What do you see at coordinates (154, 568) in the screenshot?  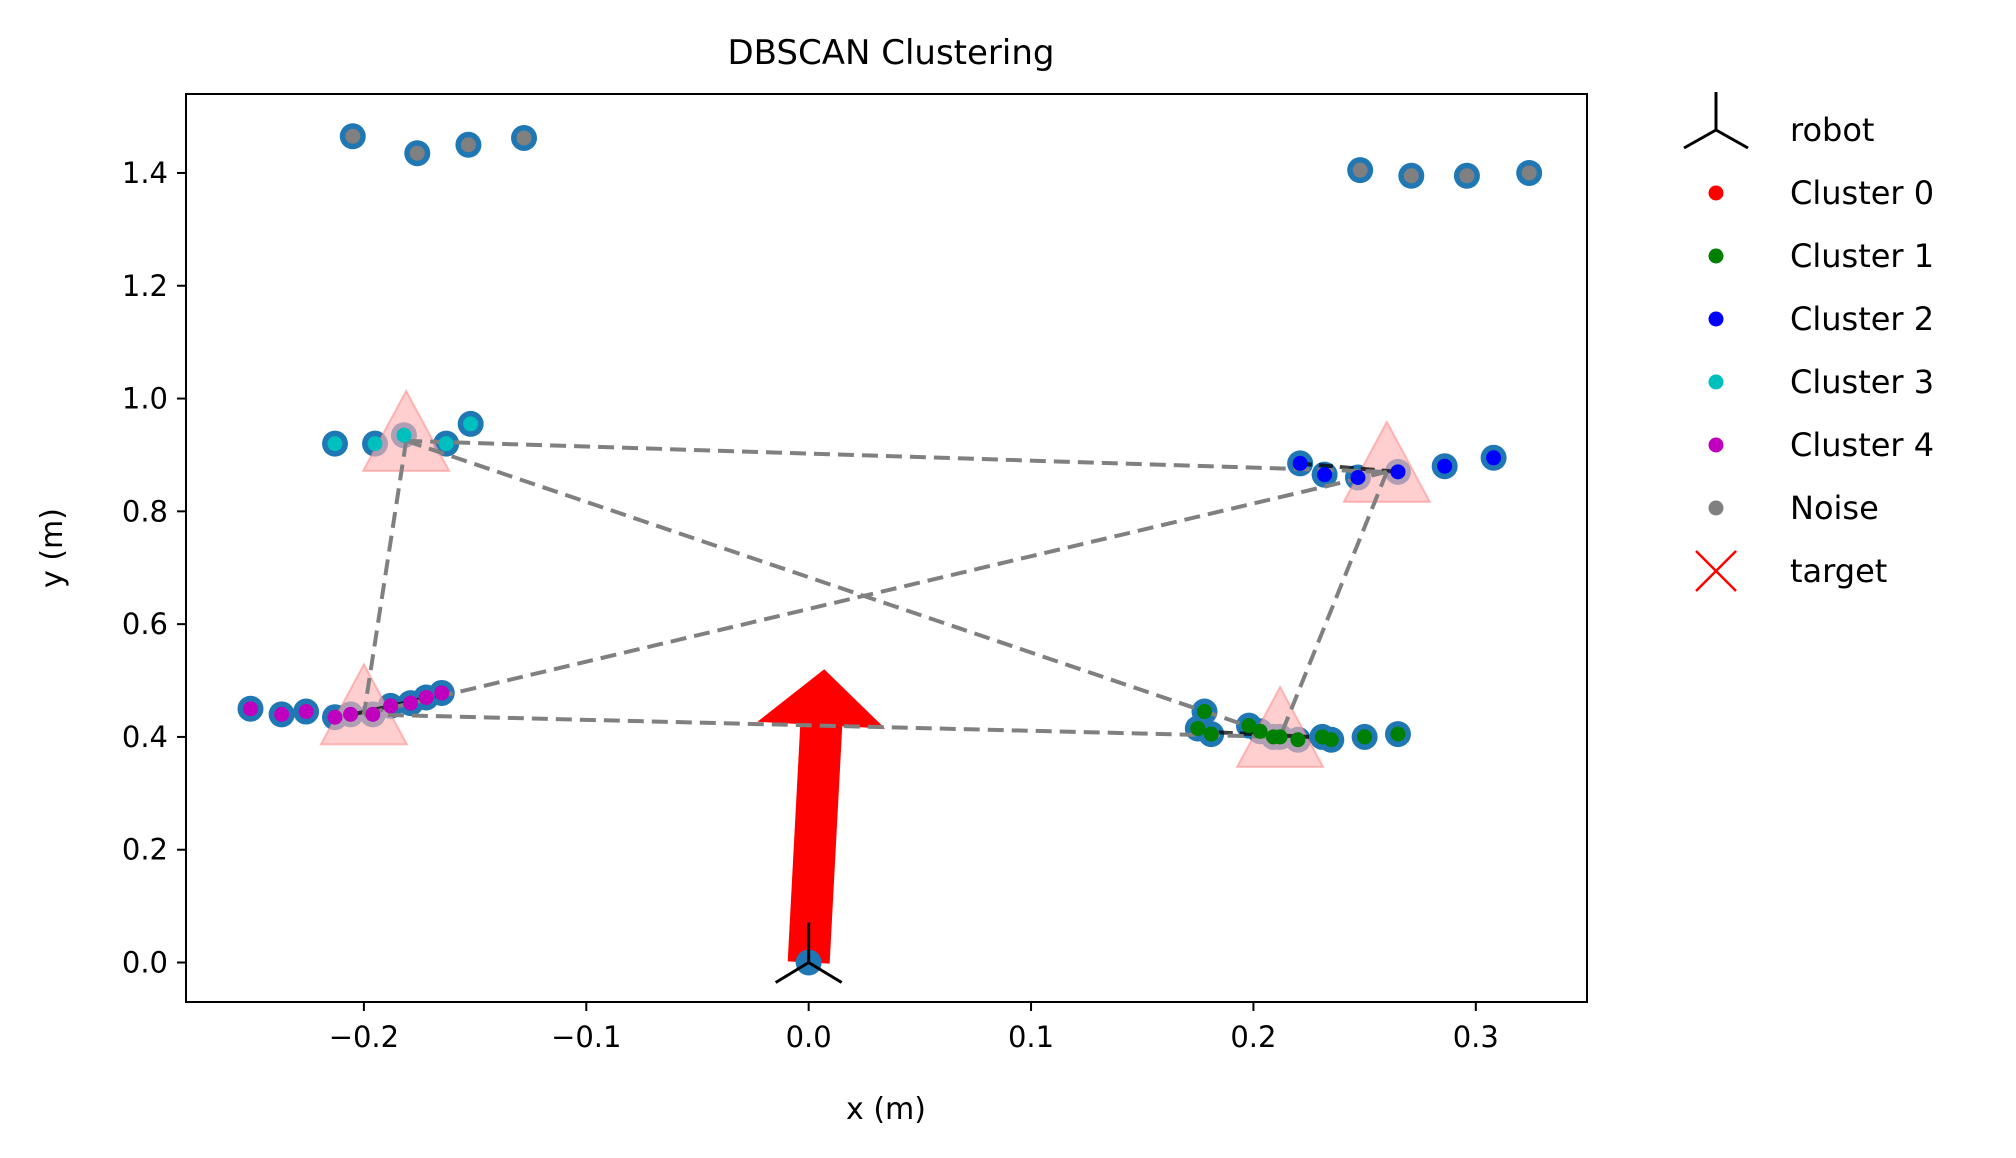 I see `y-axis: 0.0 0.2 0.4 0.6 0.8 1.0 1.2 1.4` at bounding box center [154, 568].